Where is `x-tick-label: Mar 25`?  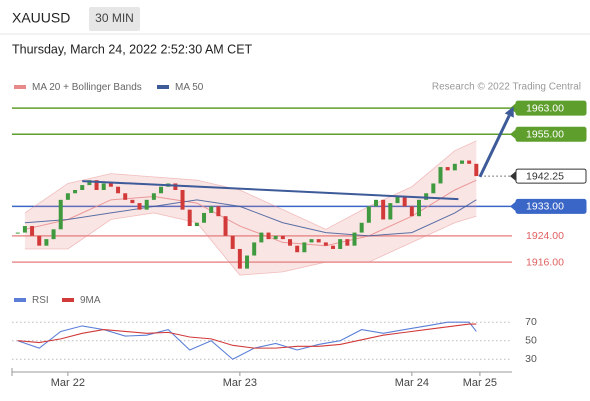
x-tick-label: Mar 25 is located at coordinates (480, 383).